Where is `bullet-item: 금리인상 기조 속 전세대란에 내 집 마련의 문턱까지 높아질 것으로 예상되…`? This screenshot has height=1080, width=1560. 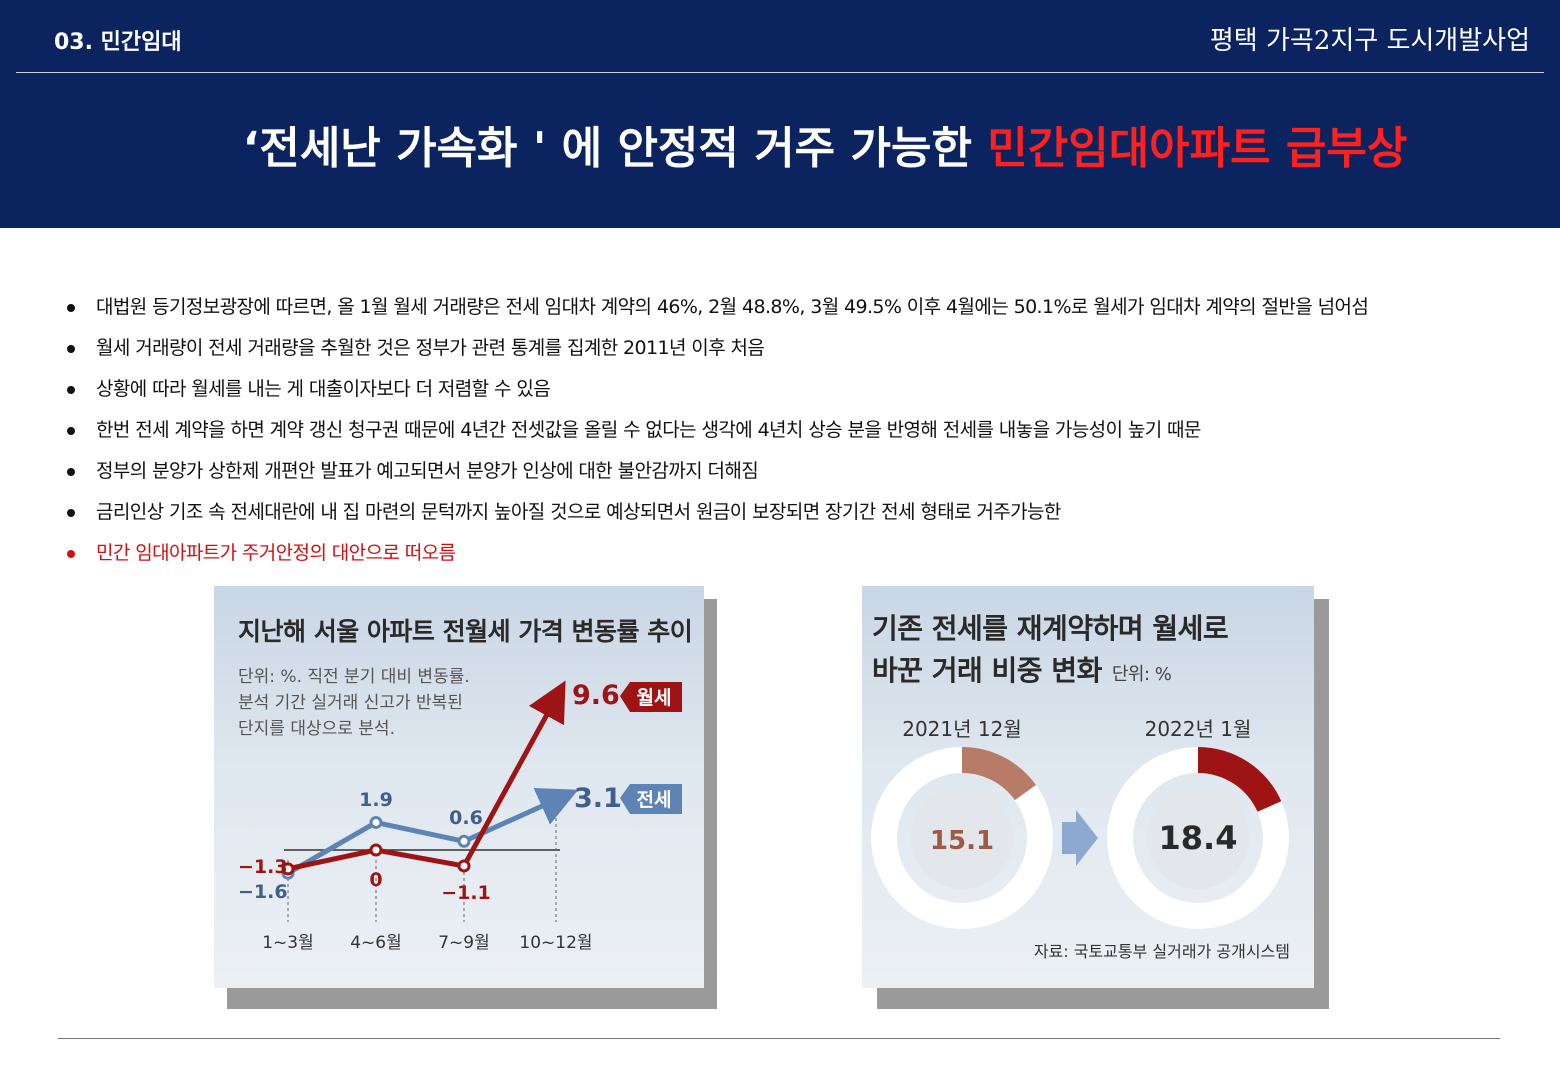
bullet-item: 금리인상 기조 속 전세대란에 내 집 마련의 문턱까지 높아질 것으로 예상되… is located at coordinates (794, 515).